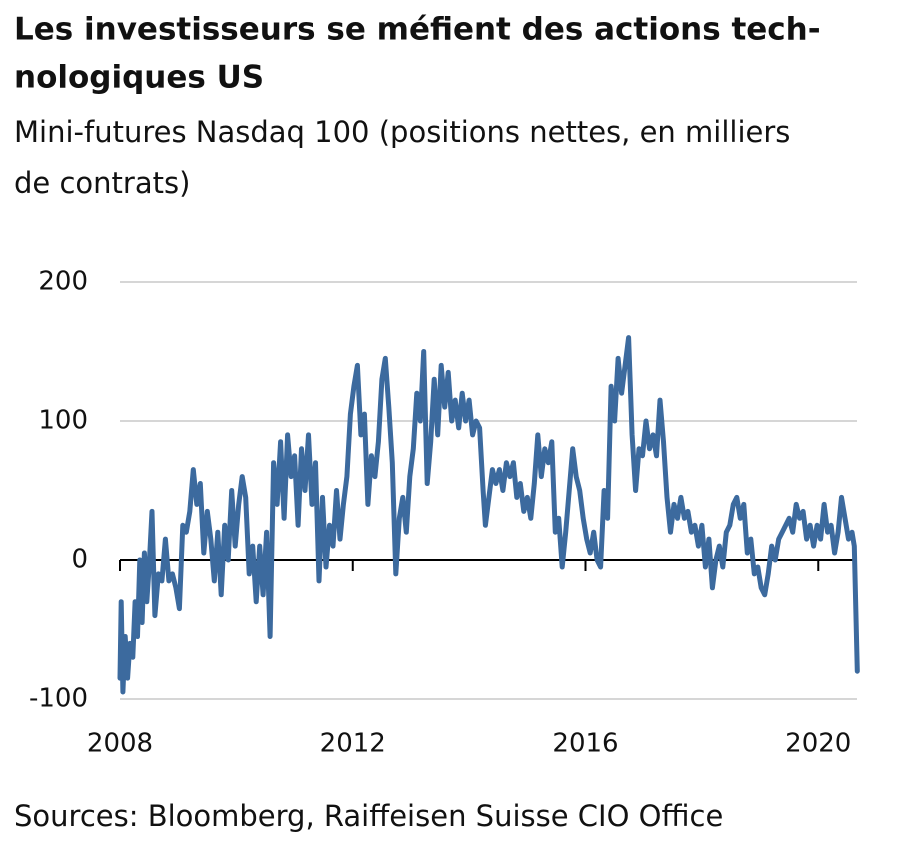 This screenshot has height=846, width=917. Describe the element at coordinates (79, 560) in the screenshot. I see `y-tick-label: 0` at that location.